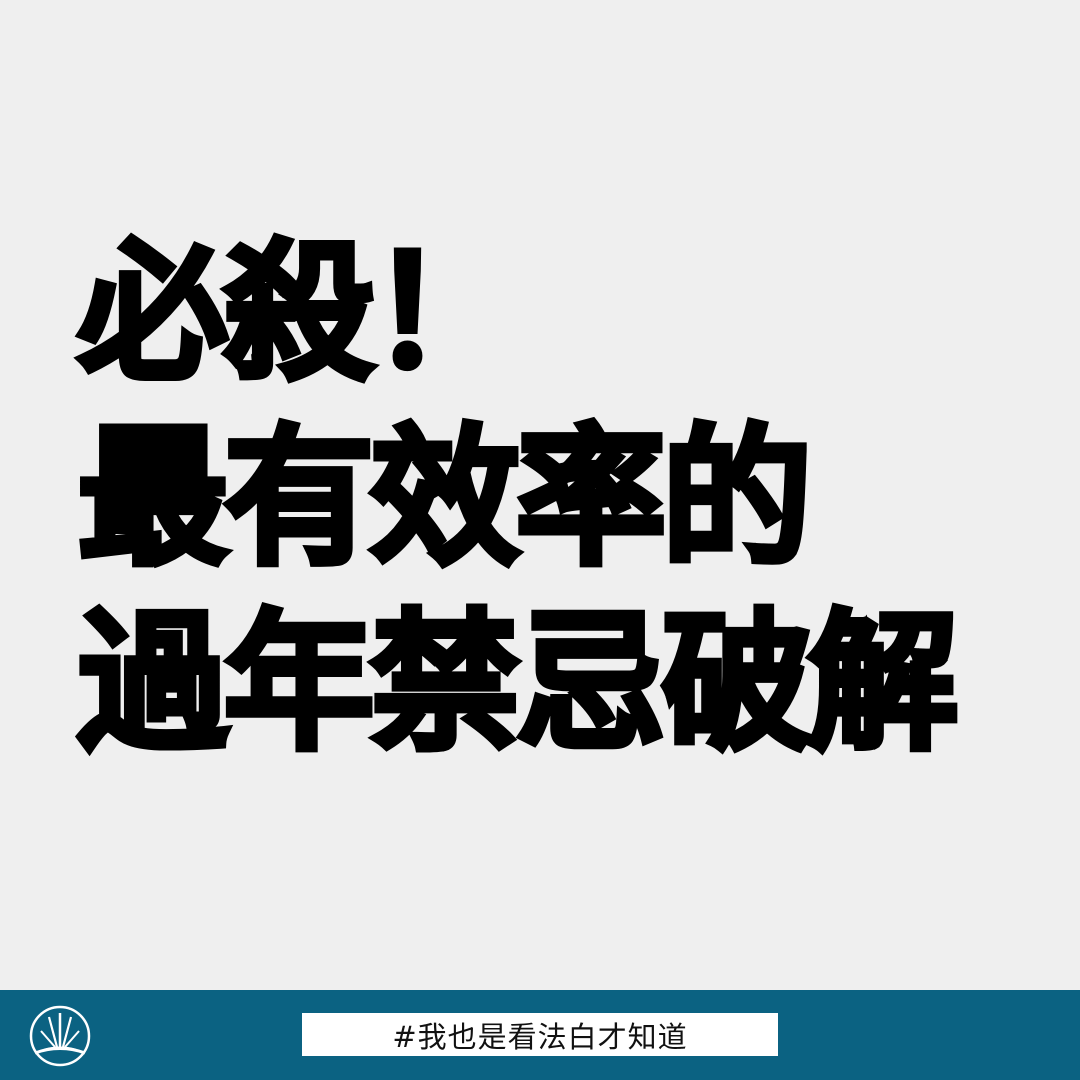  I want to click on hashtag-text: #我也是看法白才知道, so click(540, 1036).